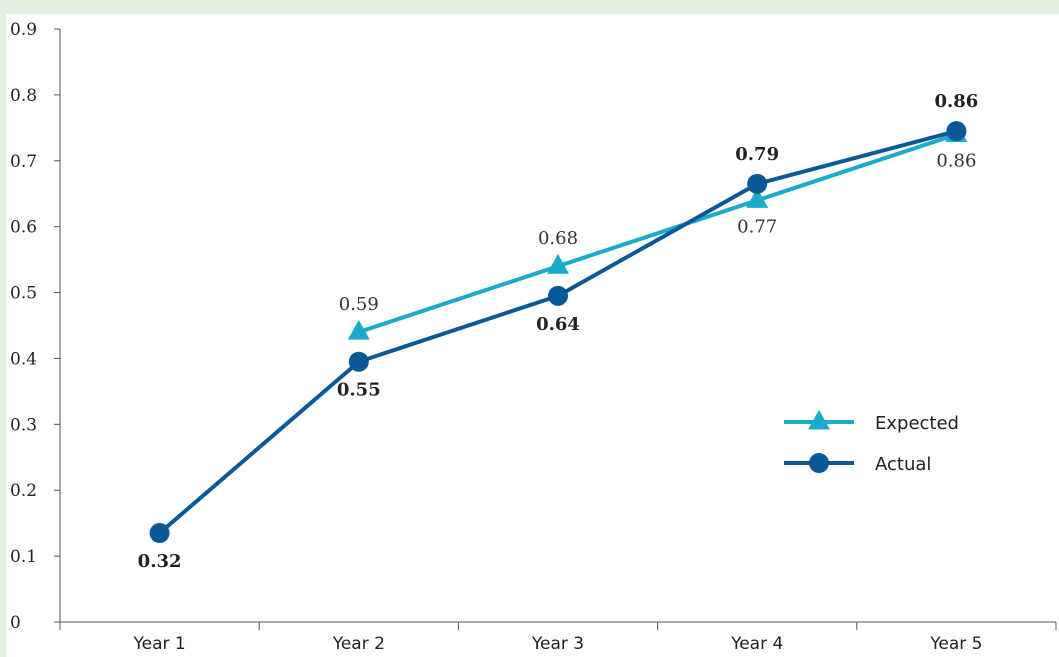 This screenshot has height=657, width=1059. Describe the element at coordinates (757, 154) in the screenshot. I see `actual-data-label: 0.79` at that location.